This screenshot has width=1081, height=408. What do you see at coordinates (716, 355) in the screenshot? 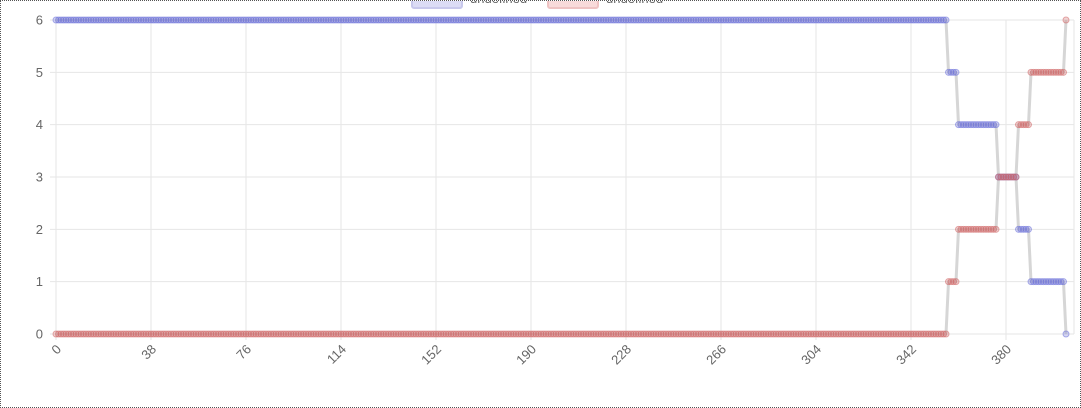
I see `x-tick-label: 266` at bounding box center [716, 355].